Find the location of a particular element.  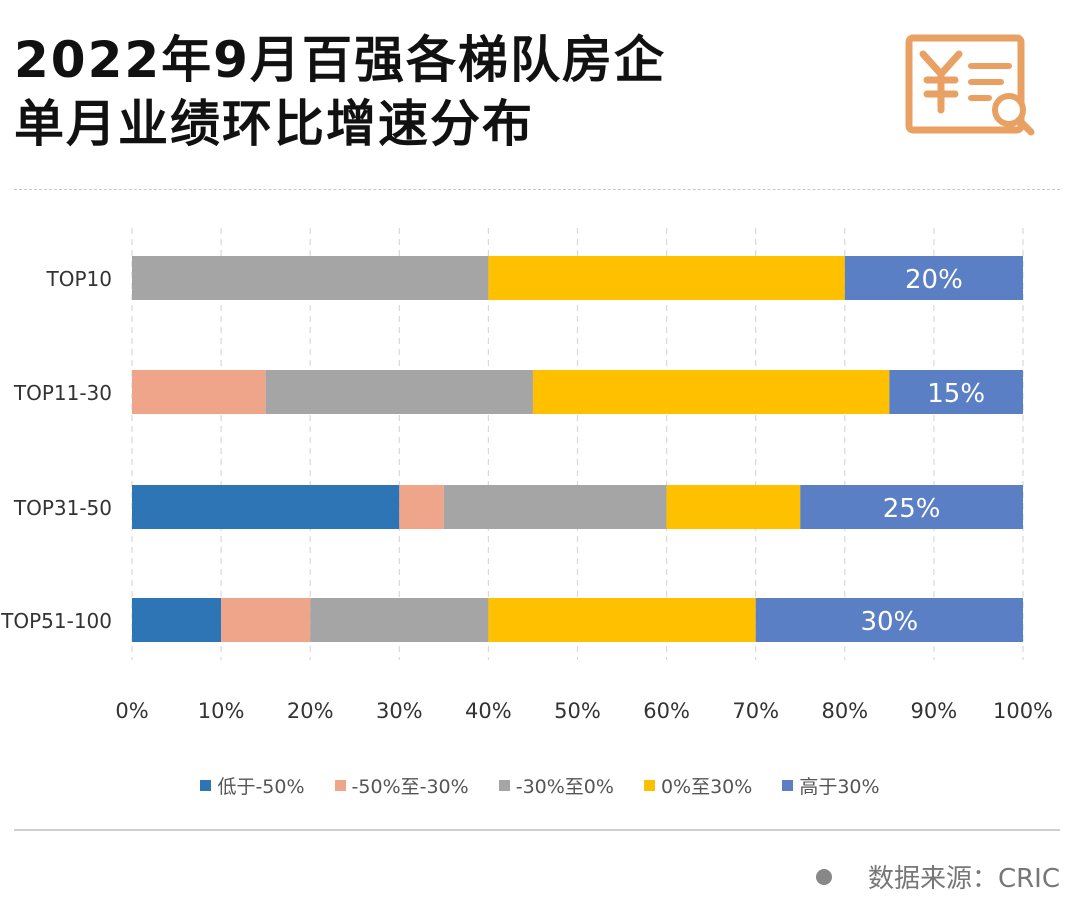

data-label: 25% is located at coordinates (912, 509).